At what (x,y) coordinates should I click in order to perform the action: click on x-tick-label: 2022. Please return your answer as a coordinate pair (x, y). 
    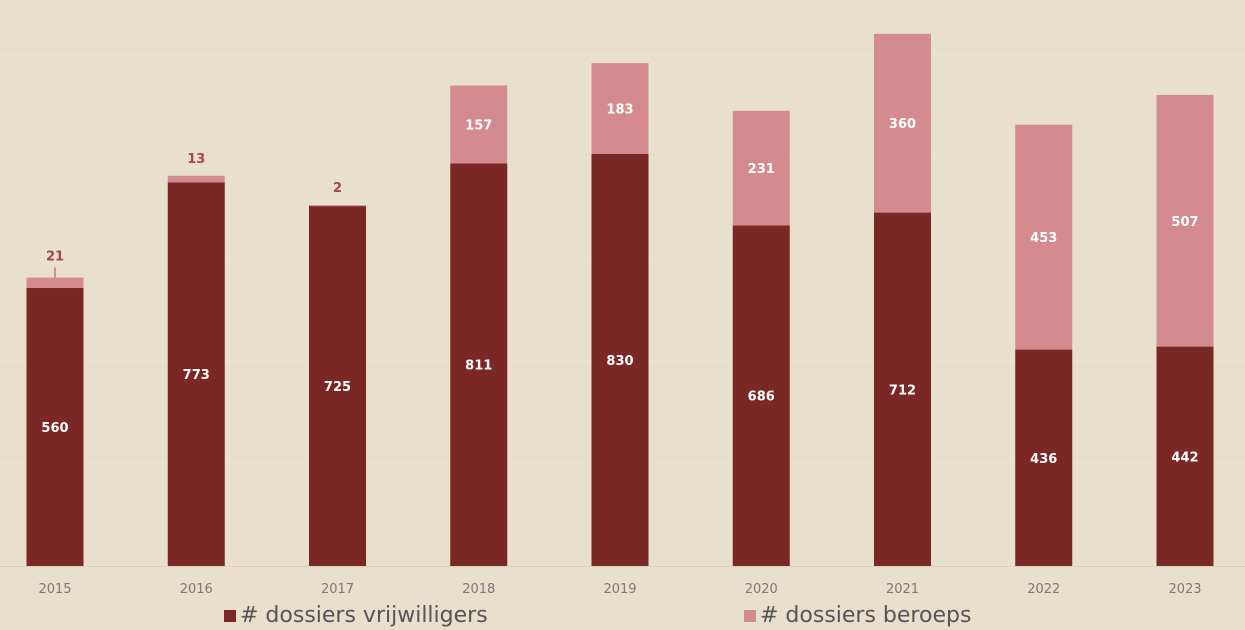
    Looking at the image, I should click on (1043, 589).